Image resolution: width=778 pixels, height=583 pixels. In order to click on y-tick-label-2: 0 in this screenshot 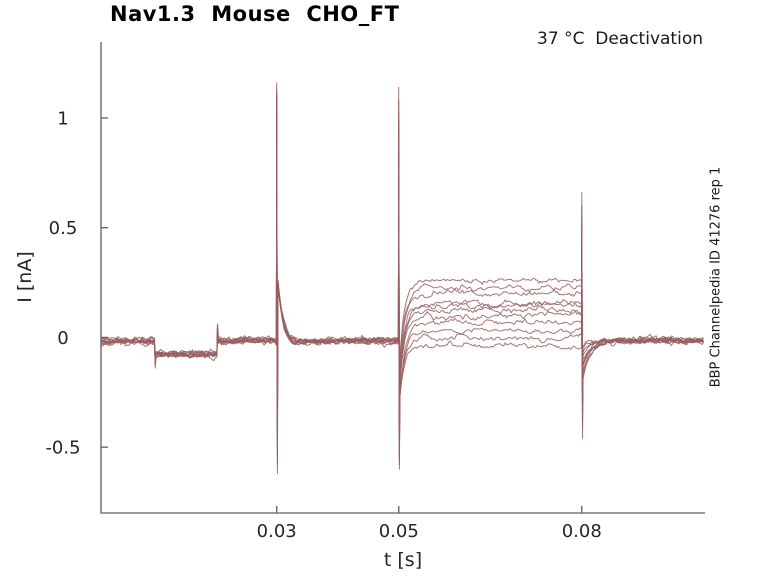, I will do `click(62, 338)`.